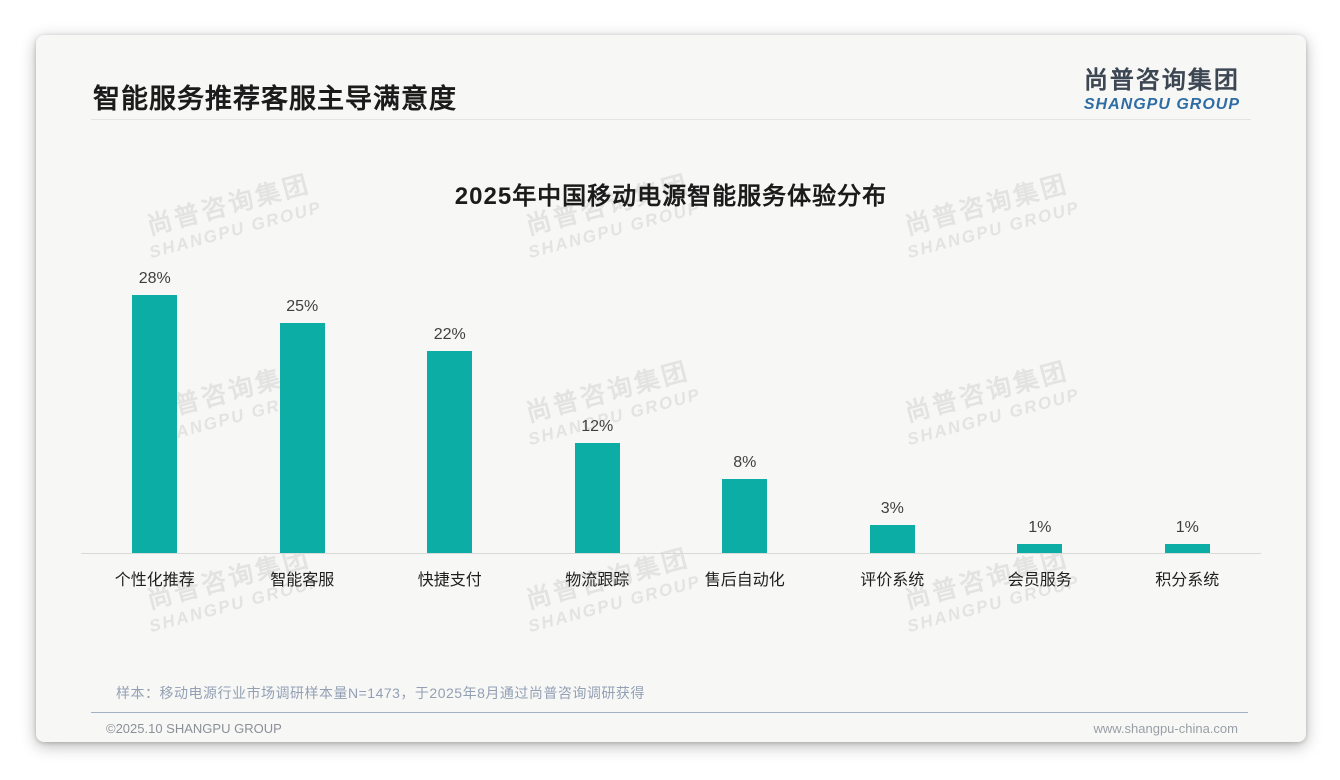 The height and width of the screenshot is (780, 1340). Describe the element at coordinates (597, 580) in the screenshot. I see `category-label: 物流跟踪` at that location.